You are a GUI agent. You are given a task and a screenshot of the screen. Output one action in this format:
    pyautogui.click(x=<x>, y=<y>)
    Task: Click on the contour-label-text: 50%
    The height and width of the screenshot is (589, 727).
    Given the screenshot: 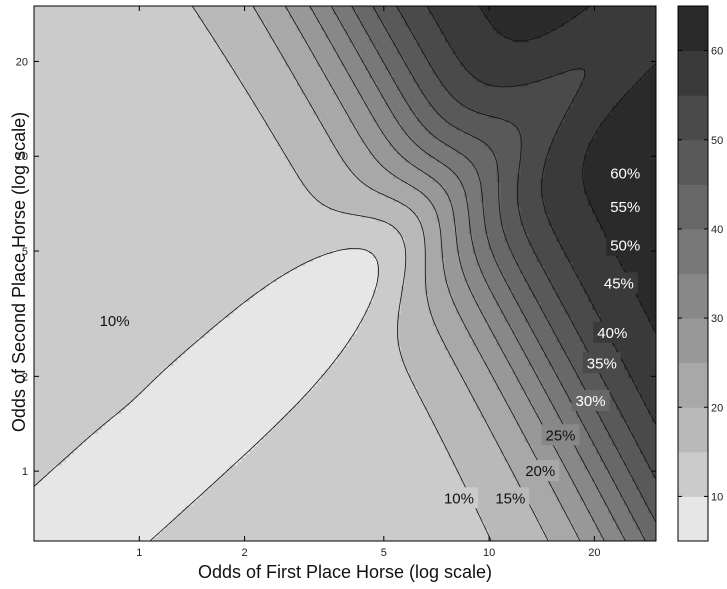 What is the action you would take?
    pyautogui.click(x=625, y=246)
    